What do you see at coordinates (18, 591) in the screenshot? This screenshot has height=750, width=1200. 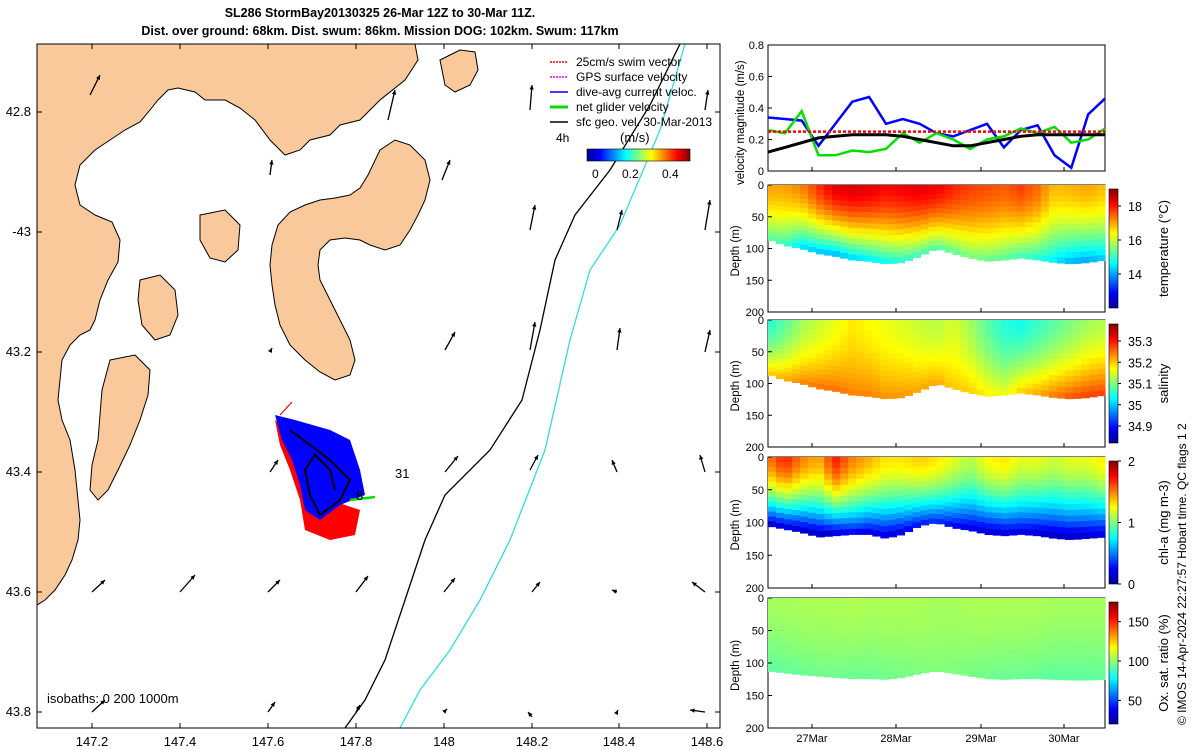 I see `lat-tick-label: 43.6` at bounding box center [18, 591].